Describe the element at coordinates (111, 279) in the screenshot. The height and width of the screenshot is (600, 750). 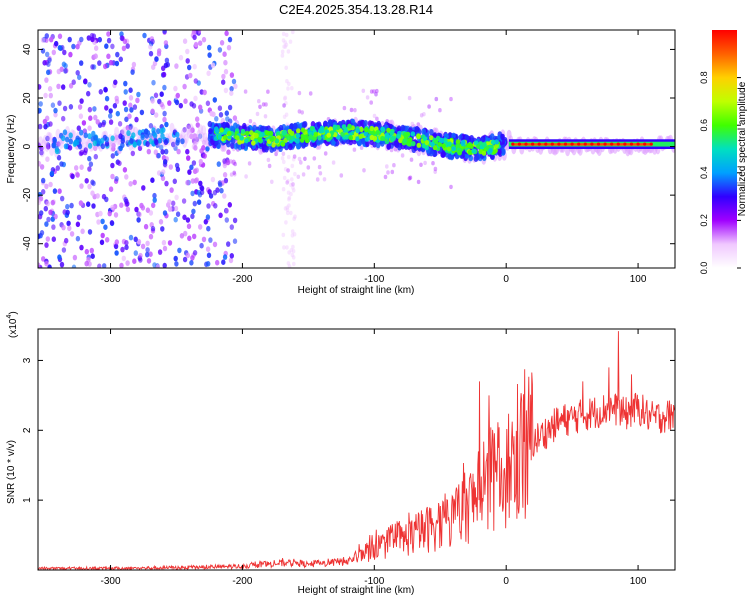
I see `x-tick-label: -300` at that location.